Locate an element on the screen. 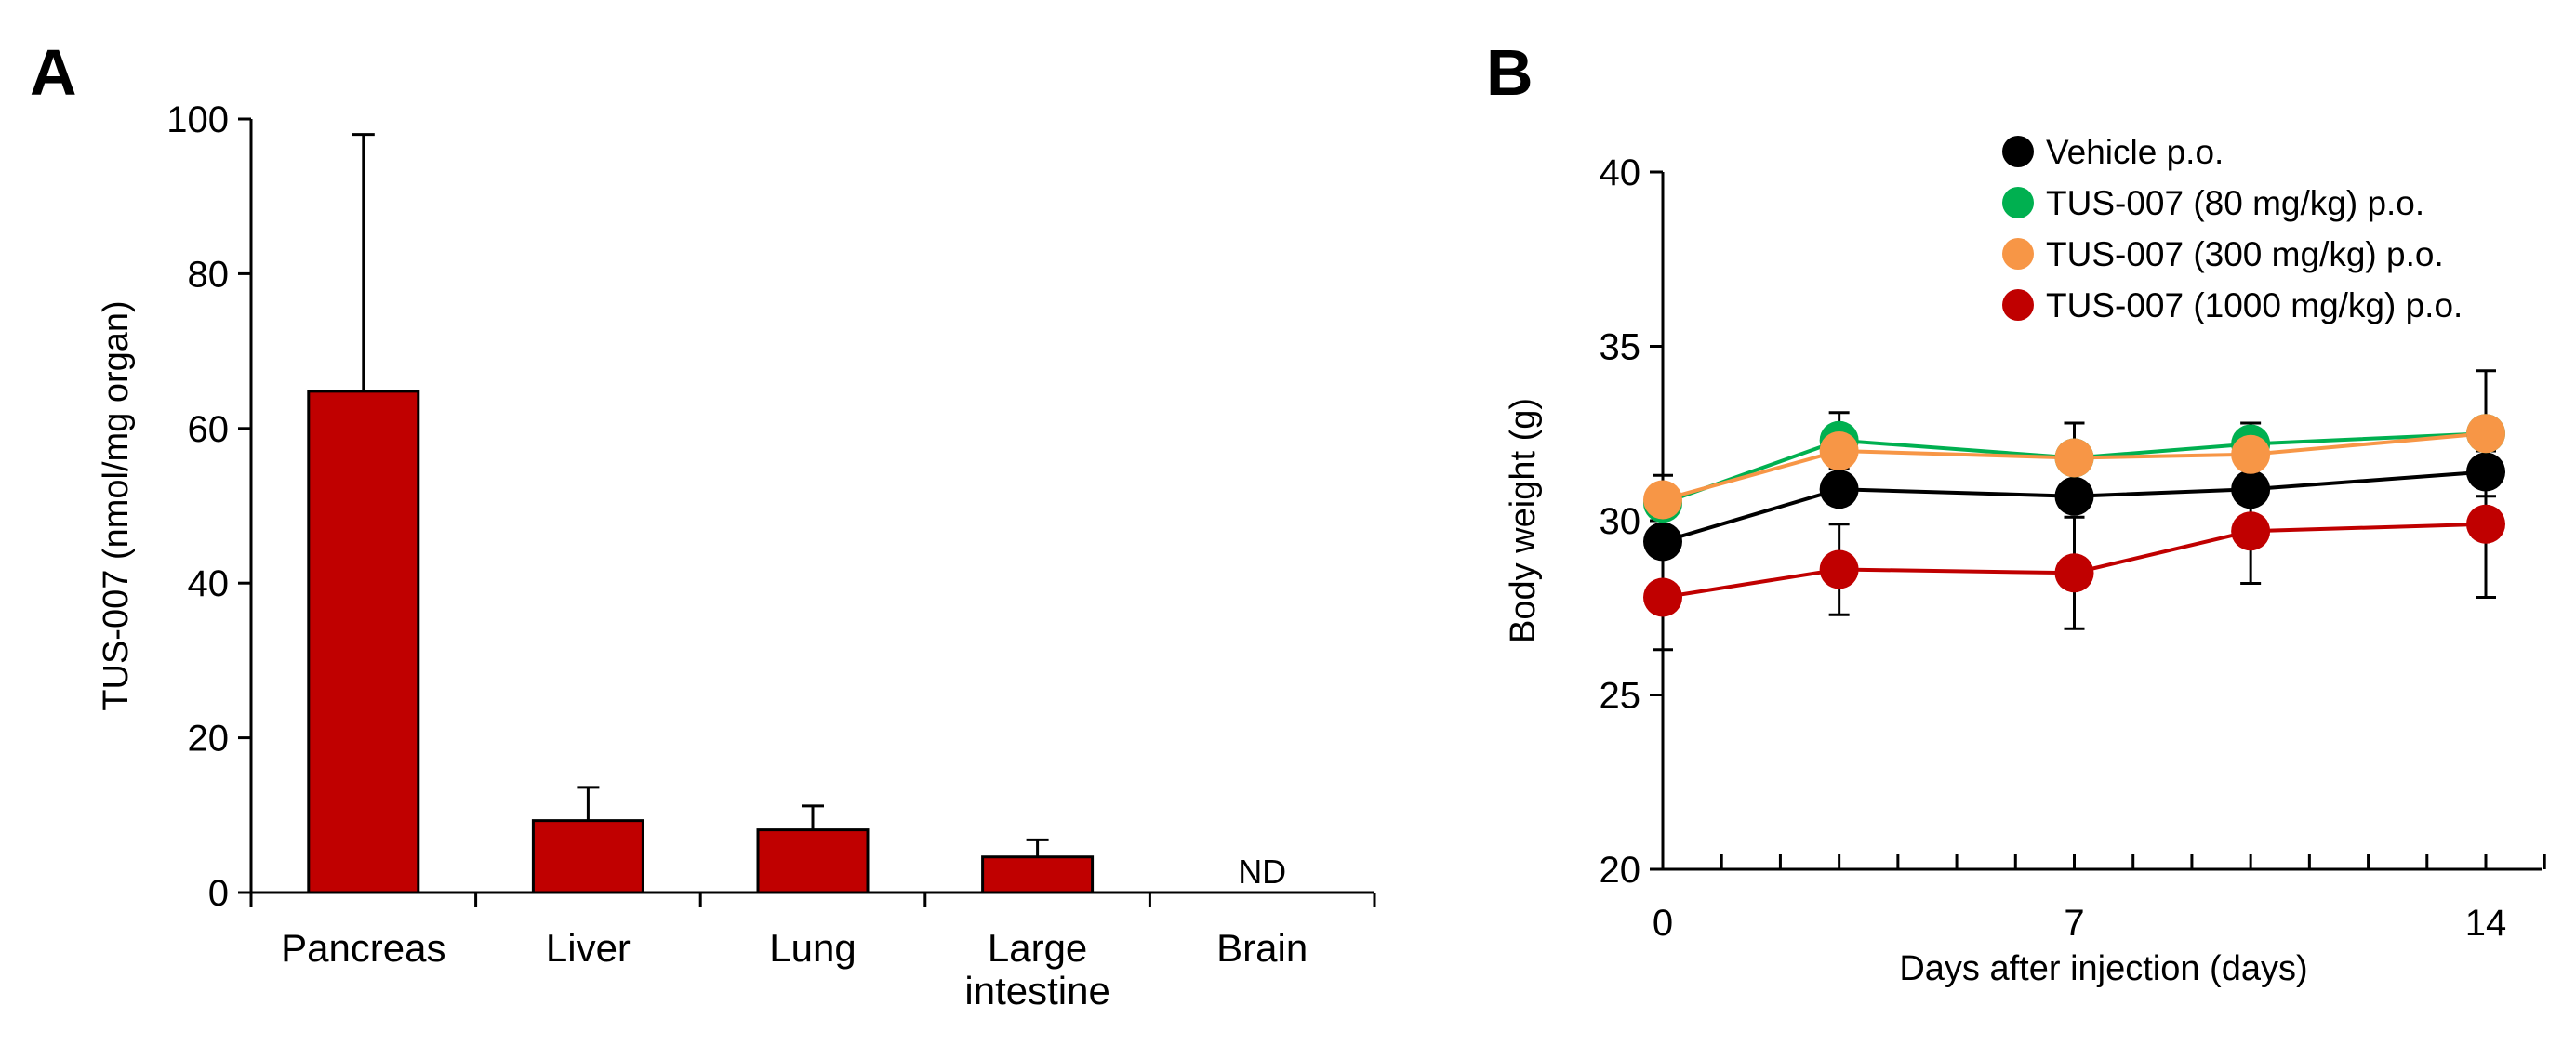 This screenshot has width=2576, height=1045. panel-b-points is located at coordinates (2074, 515).